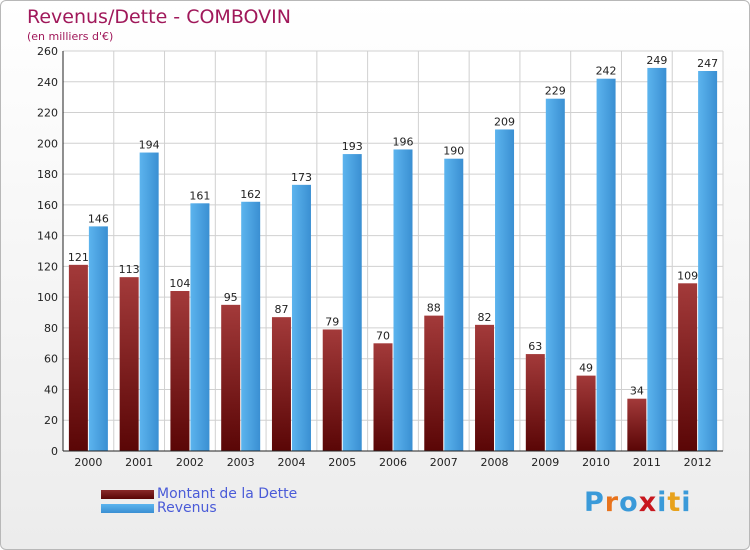 The height and width of the screenshot is (550, 750). Describe the element at coordinates (139, 462) in the screenshot. I see `x-tick-label: 2001` at that location.